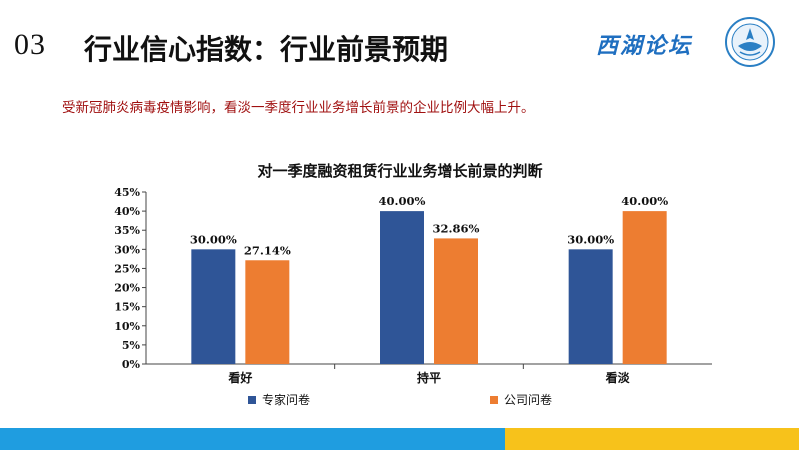 This screenshot has width=799, height=450. What do you see at coordinates (528, 399) in the screenshot?
I see `legend-label: 公司问卷` at bounding box center [528, 399].